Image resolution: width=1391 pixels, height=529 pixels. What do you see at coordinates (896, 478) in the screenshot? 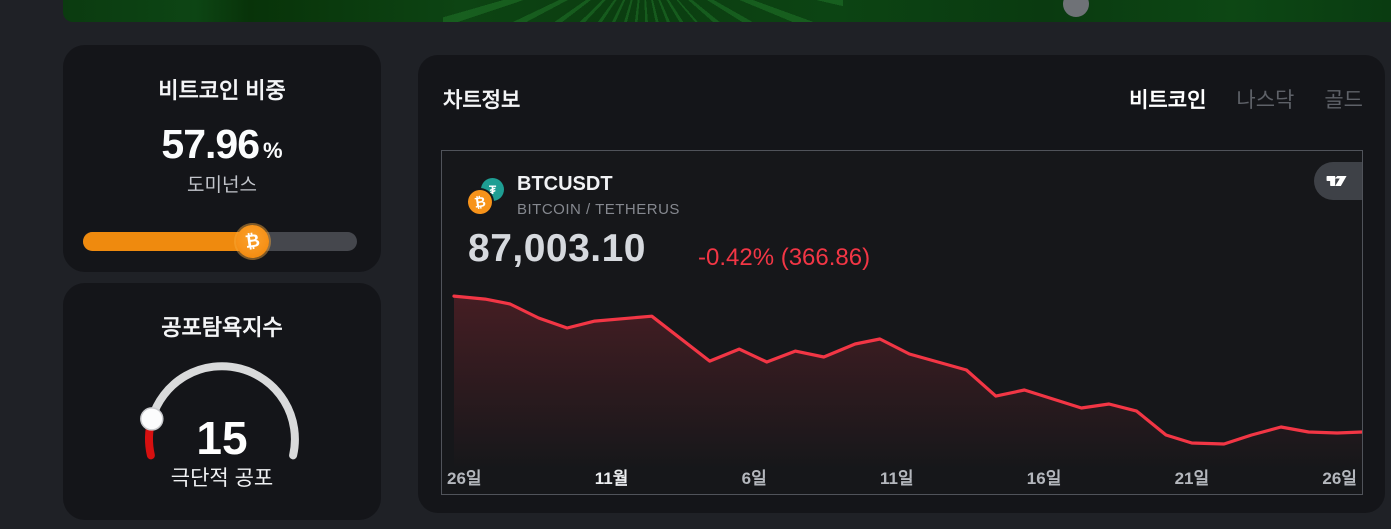
I see `x-axis-label: 11일` at bounding box center [896, 478].